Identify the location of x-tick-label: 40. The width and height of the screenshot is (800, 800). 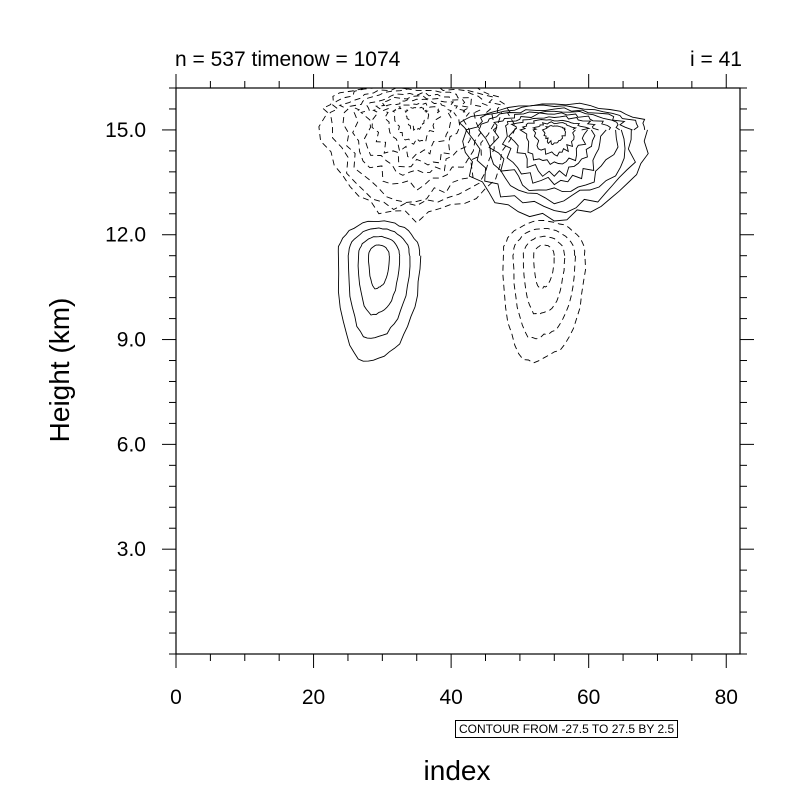
(450, 697).